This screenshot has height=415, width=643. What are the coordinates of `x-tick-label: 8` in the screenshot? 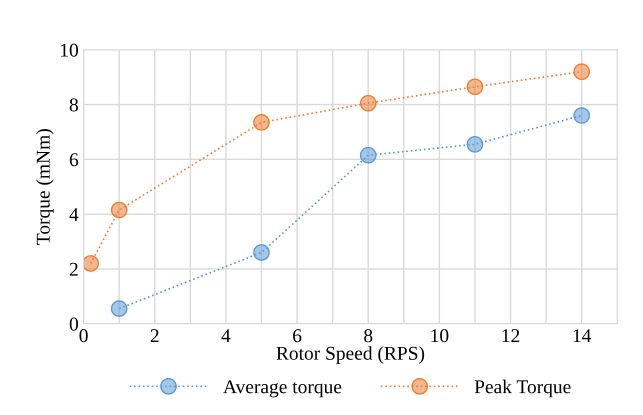 It's located at (368, 335).